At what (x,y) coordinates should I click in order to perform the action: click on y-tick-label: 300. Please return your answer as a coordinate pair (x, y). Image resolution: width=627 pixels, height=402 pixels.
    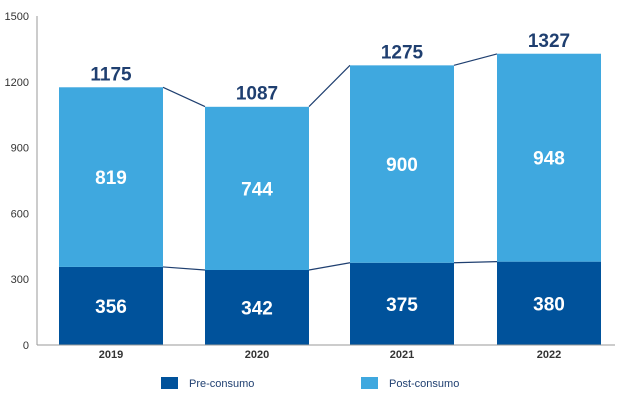
    Looking at the image, I should click on (20, 280).